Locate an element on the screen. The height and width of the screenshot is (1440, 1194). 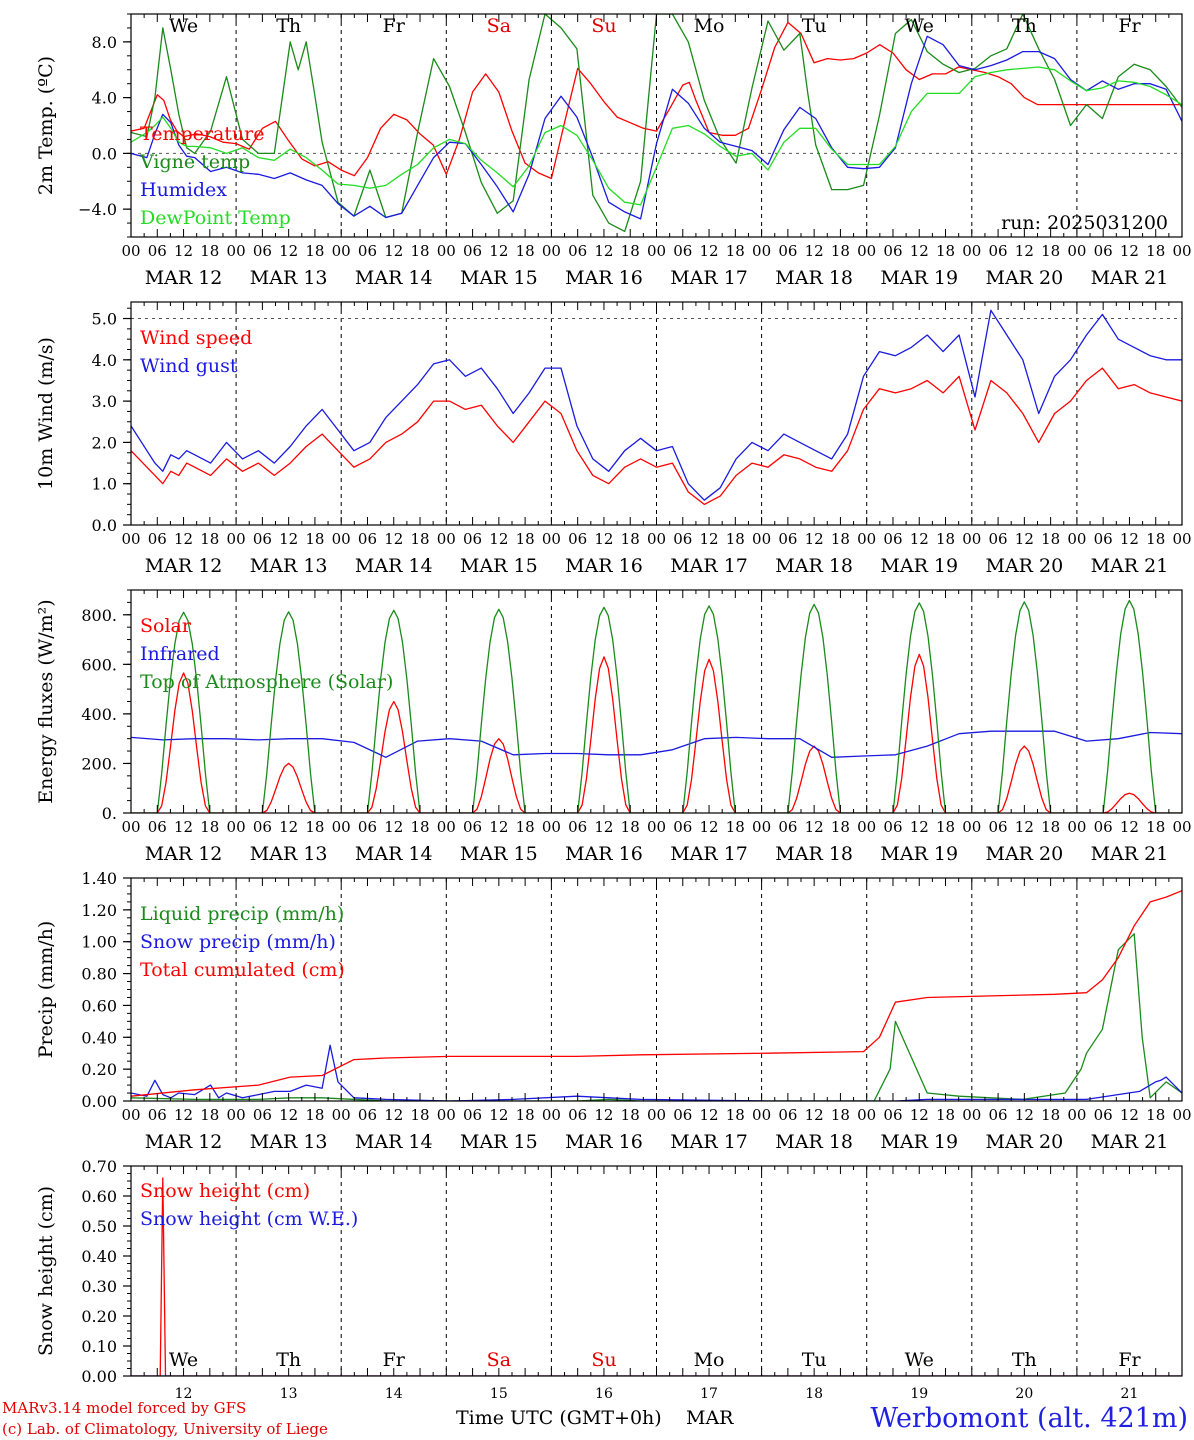
series-solar is located at coordinates (656, 733).